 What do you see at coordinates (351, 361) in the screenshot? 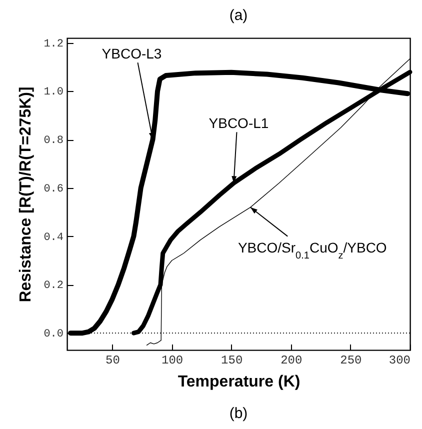
I see `x-tick-label: 250` at bounding box center [351, 361].